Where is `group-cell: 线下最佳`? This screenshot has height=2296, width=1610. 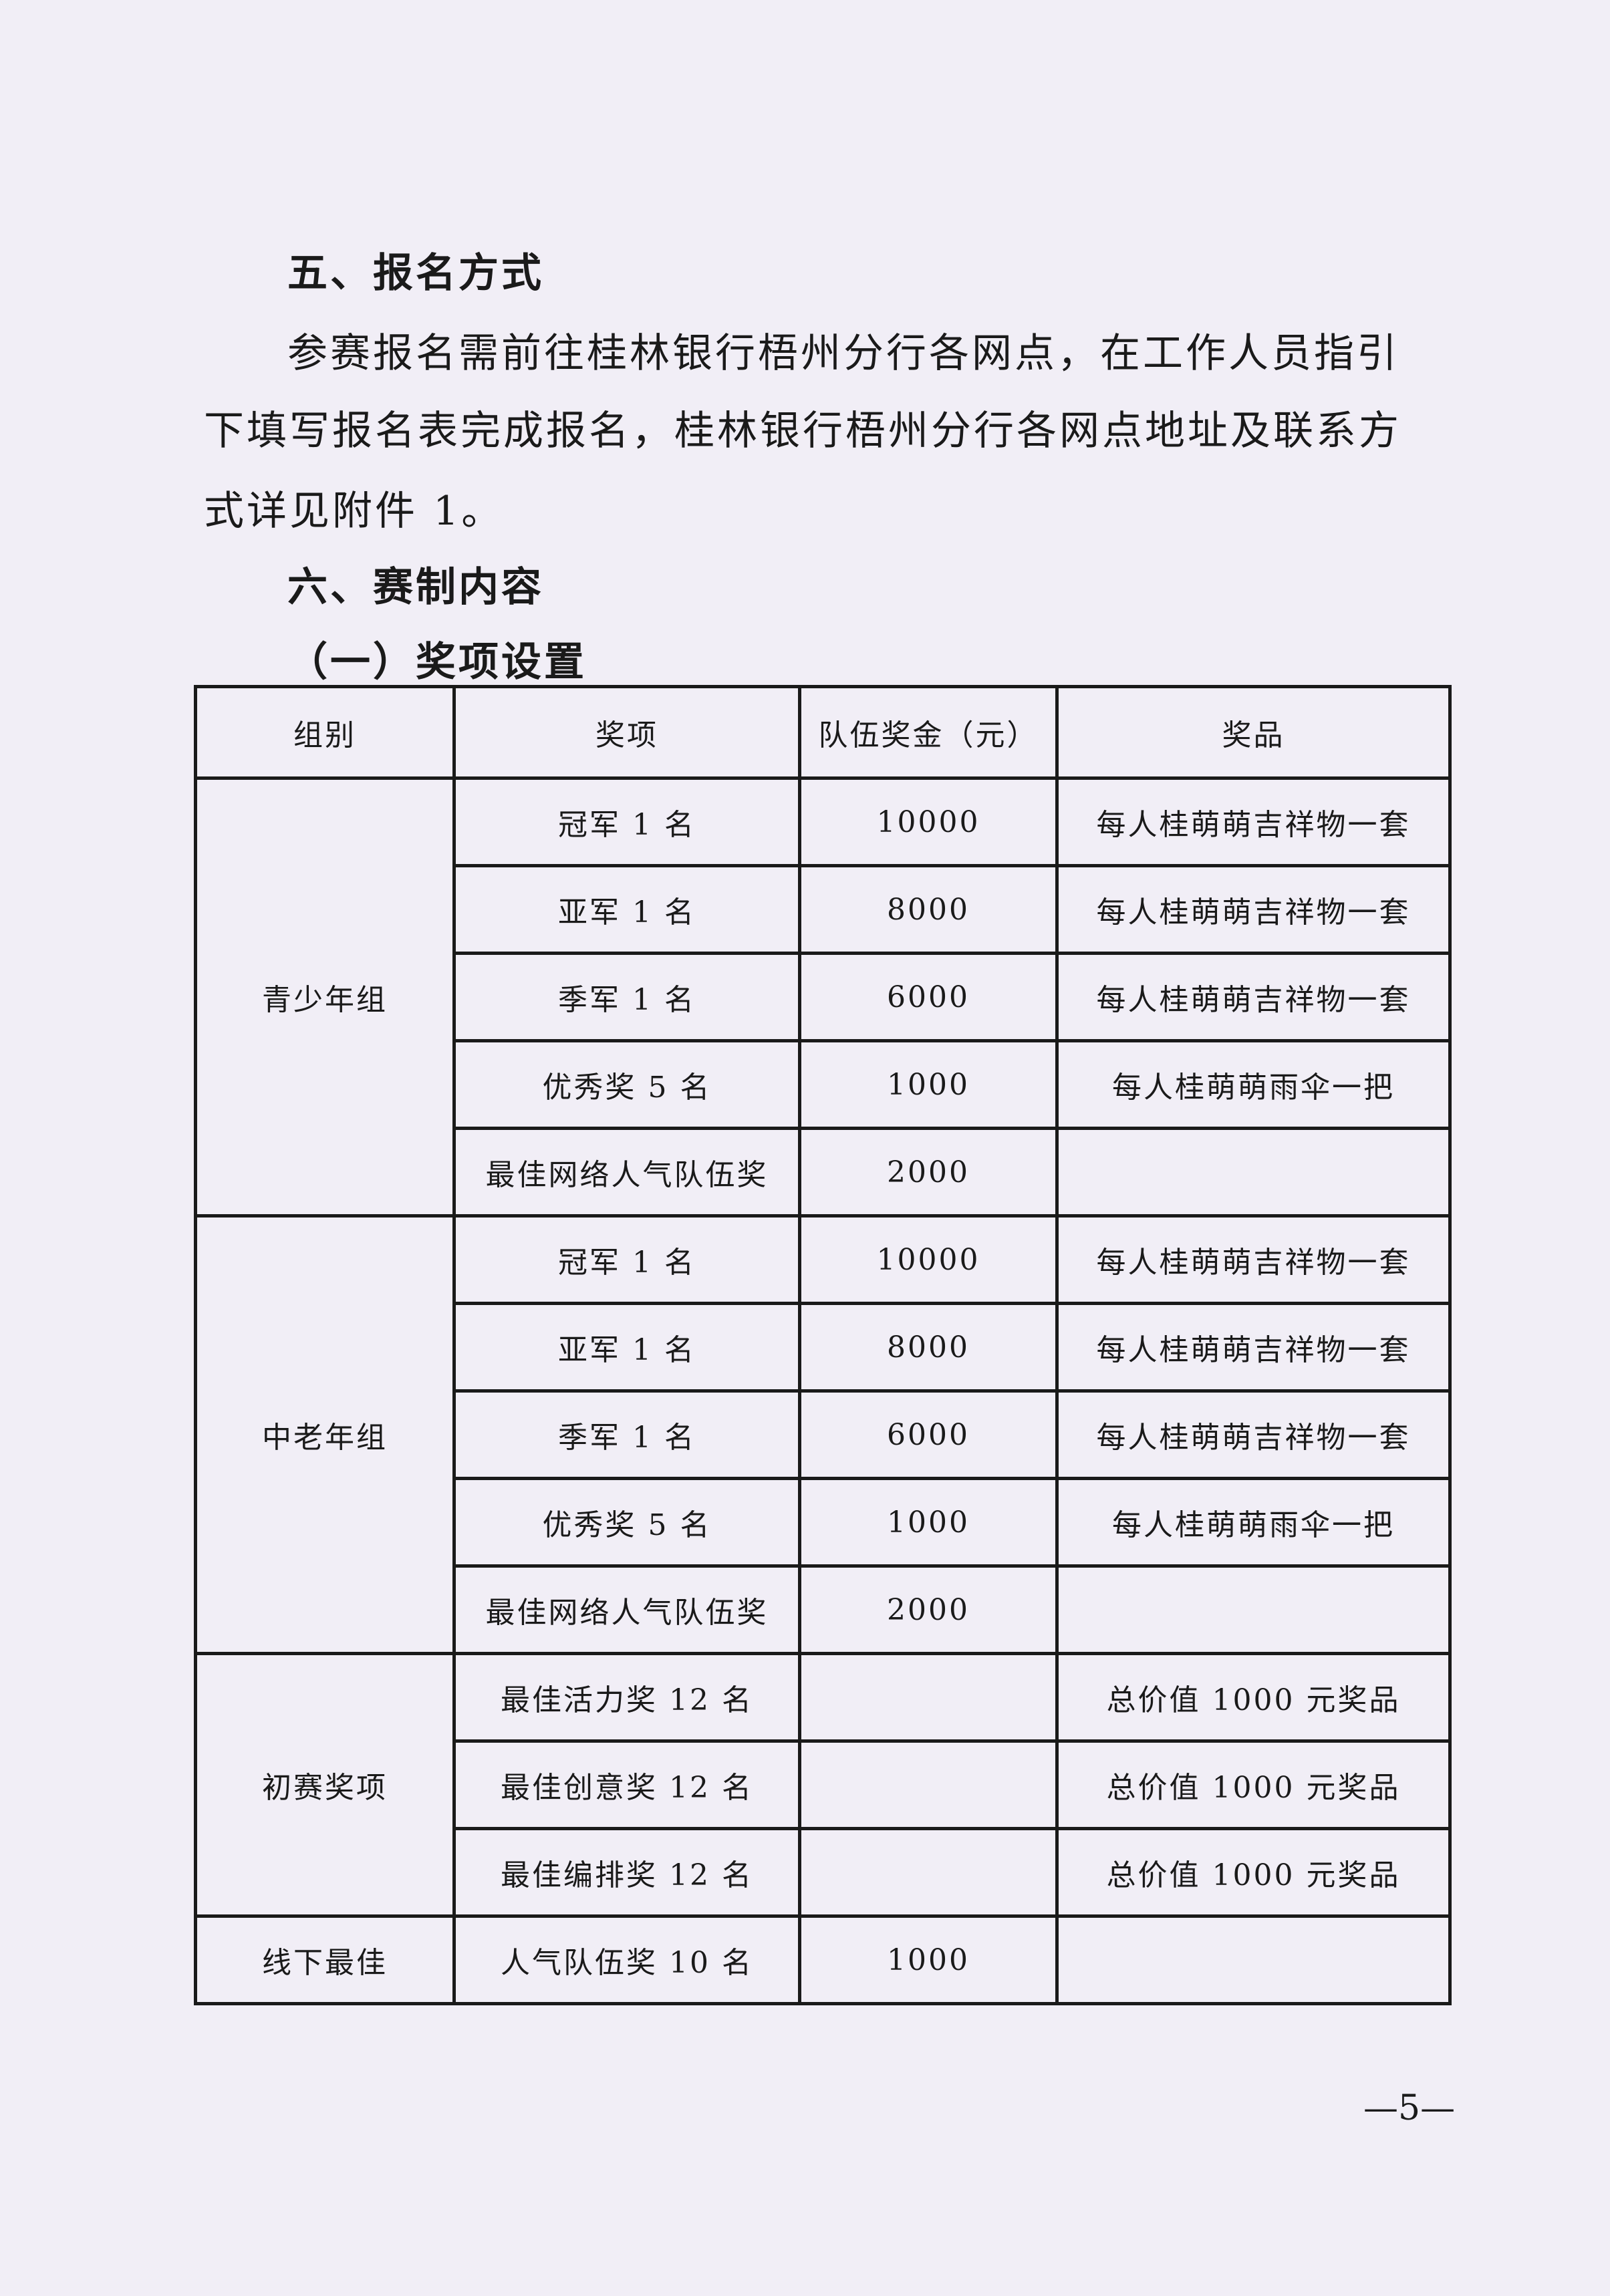 group-cell: 线下最佳 is located at coordinates (325, 1959).